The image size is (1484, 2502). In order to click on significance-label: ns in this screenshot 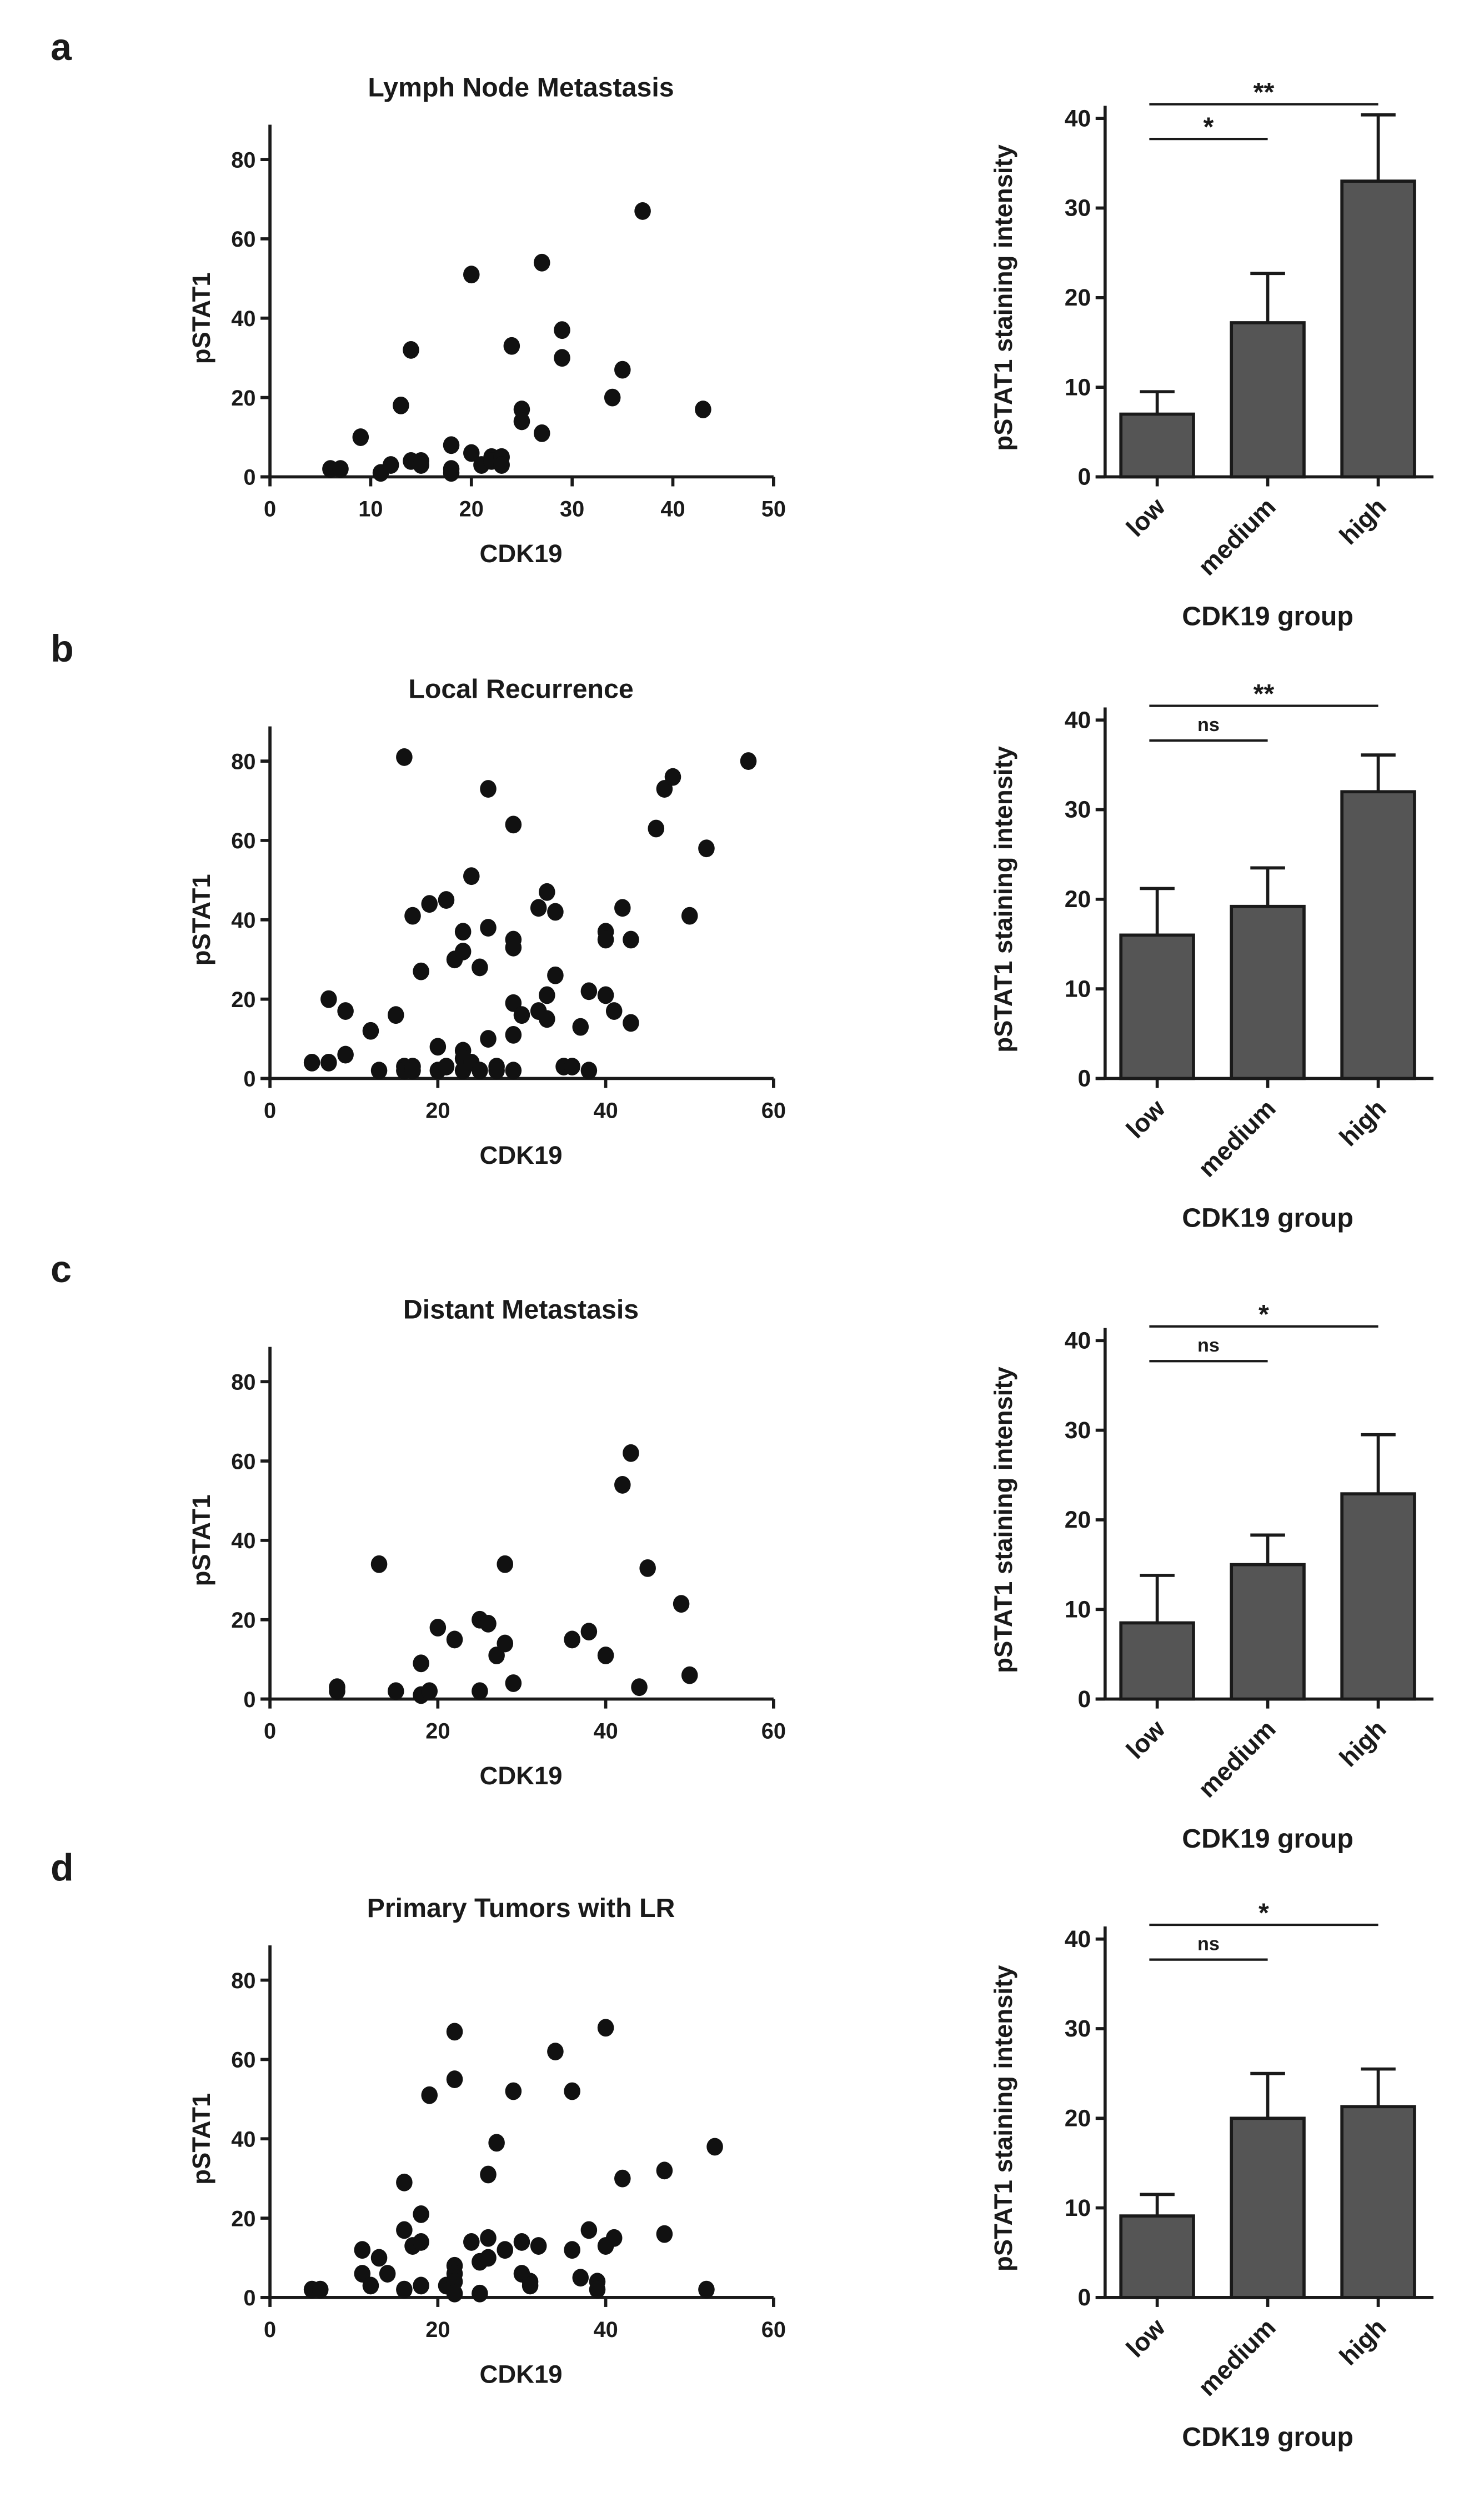, I will do `click(1208, 1346)`.